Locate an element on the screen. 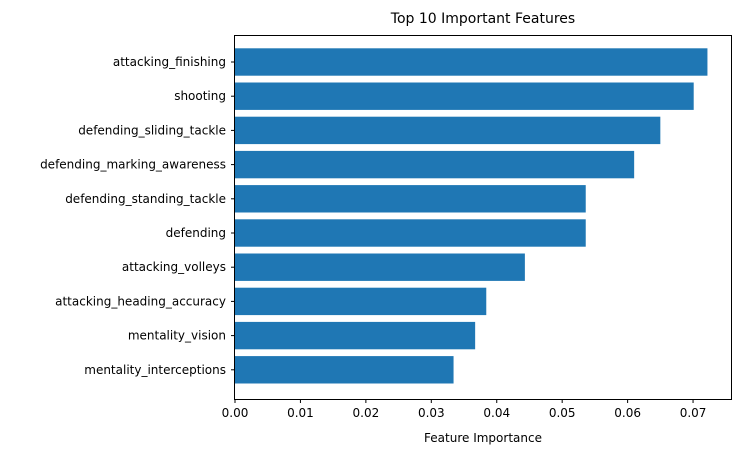  y-tick-label: shooting is located at coordinates (200, 96).